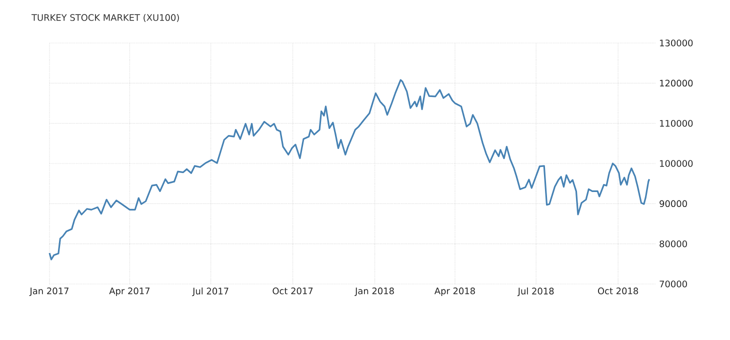  Describe the element at coordinates (374, 292) in the screenshot. I see `x-tick-label: Jan 2018` at that location.